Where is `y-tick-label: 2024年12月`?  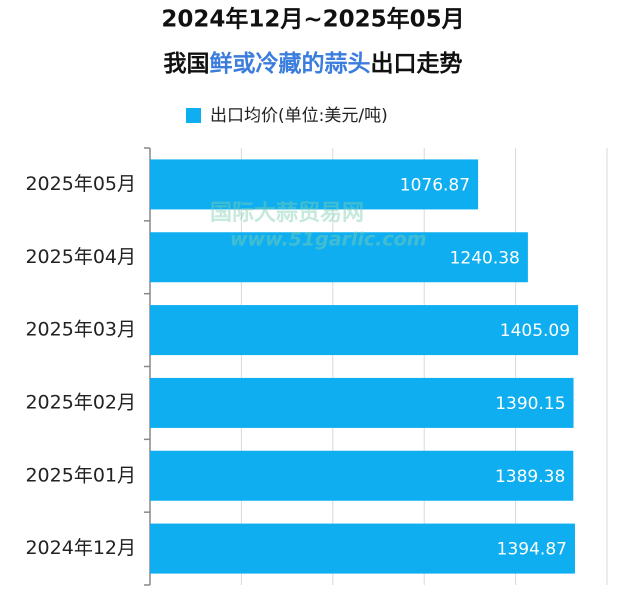
y-tick-label: 2024年12月 is located at coordinates (80, 548).